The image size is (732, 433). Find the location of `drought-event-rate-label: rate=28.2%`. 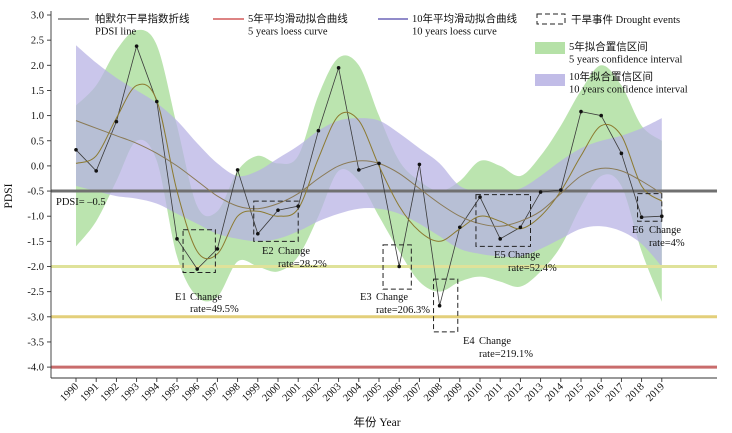

drought-event-rate-label: rate=28.2% is located at coordinates (302, 264).